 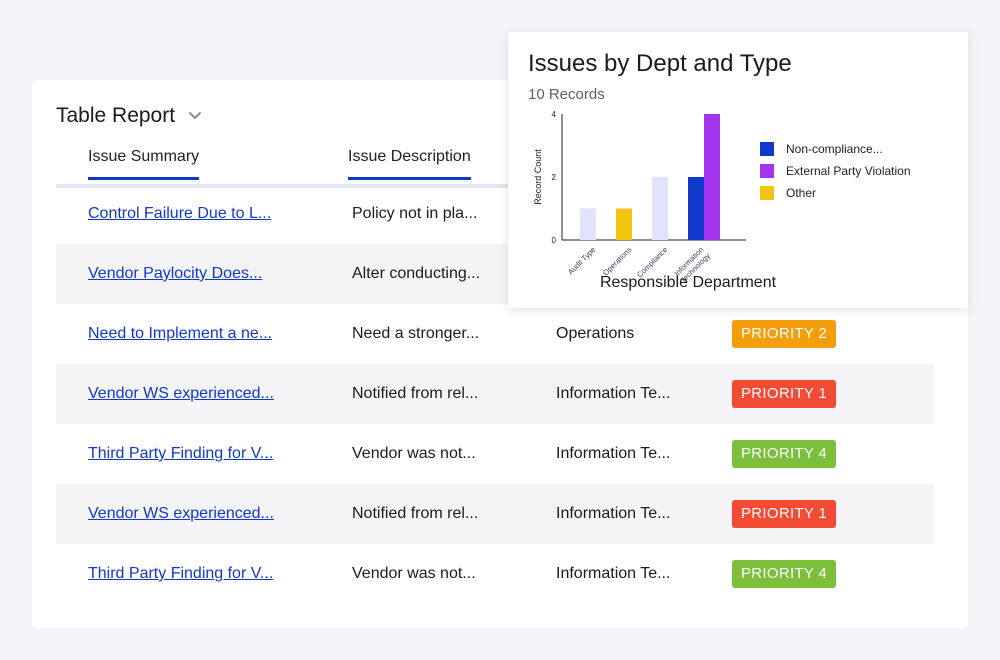 I want to click on x-tick-label: Audit Type, so click(x=581, y=260).